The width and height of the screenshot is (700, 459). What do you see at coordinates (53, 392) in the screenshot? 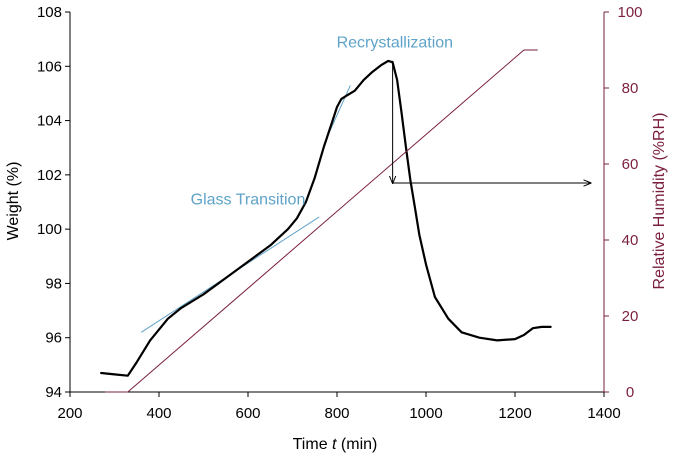
I see `y-tick-label: 94` at bounding box center [53, 392].